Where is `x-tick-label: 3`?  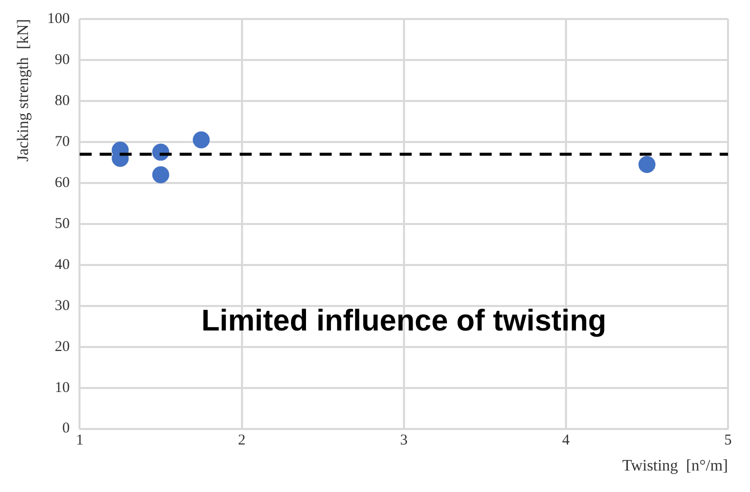 x-tick-label: 3 is located at coordinates (404, 440).